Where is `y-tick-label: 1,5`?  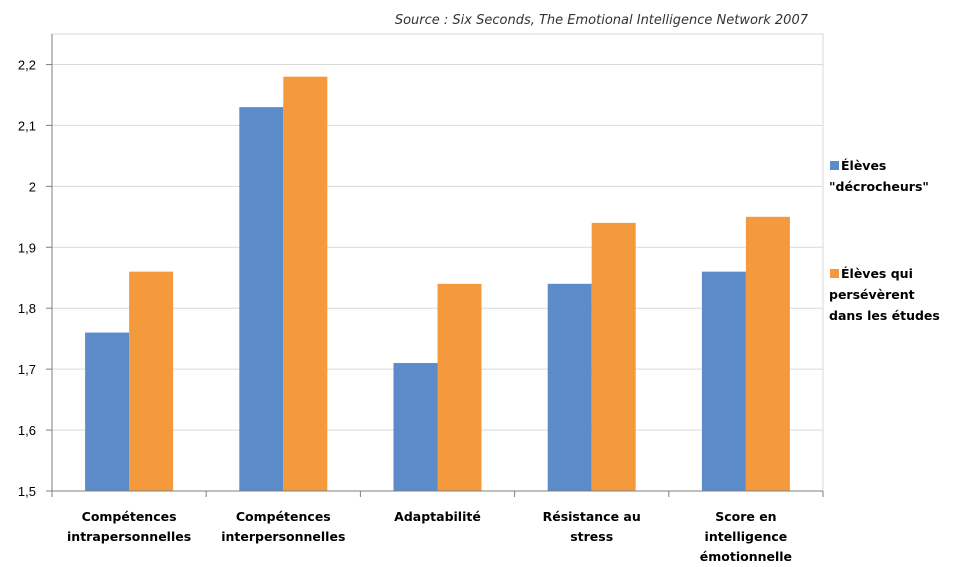 y-tick-label: 1,5 is located at coordinates (27, 491).